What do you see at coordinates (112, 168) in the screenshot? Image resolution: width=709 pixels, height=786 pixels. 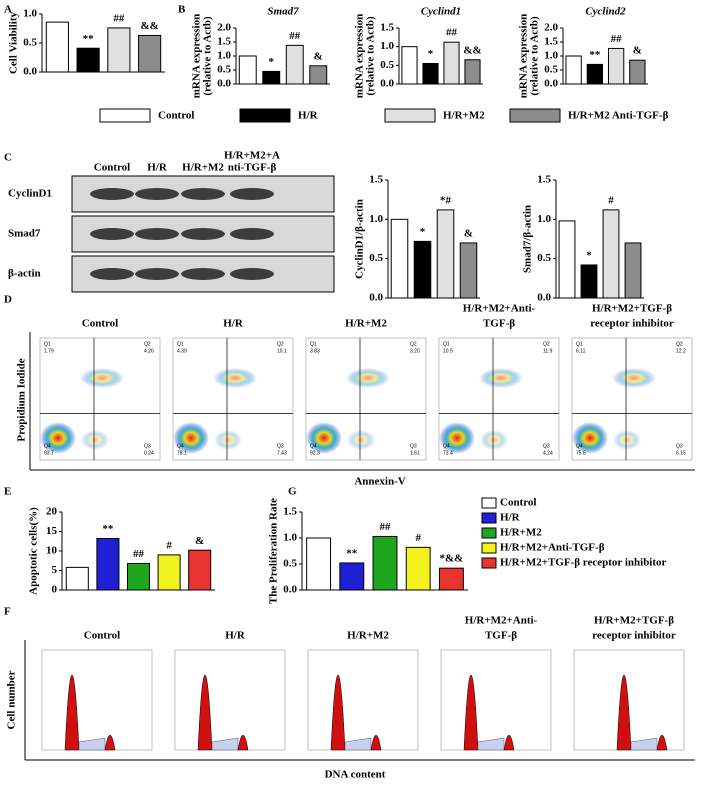 I see `lane-label: Control` at bounding box center [112, 168].